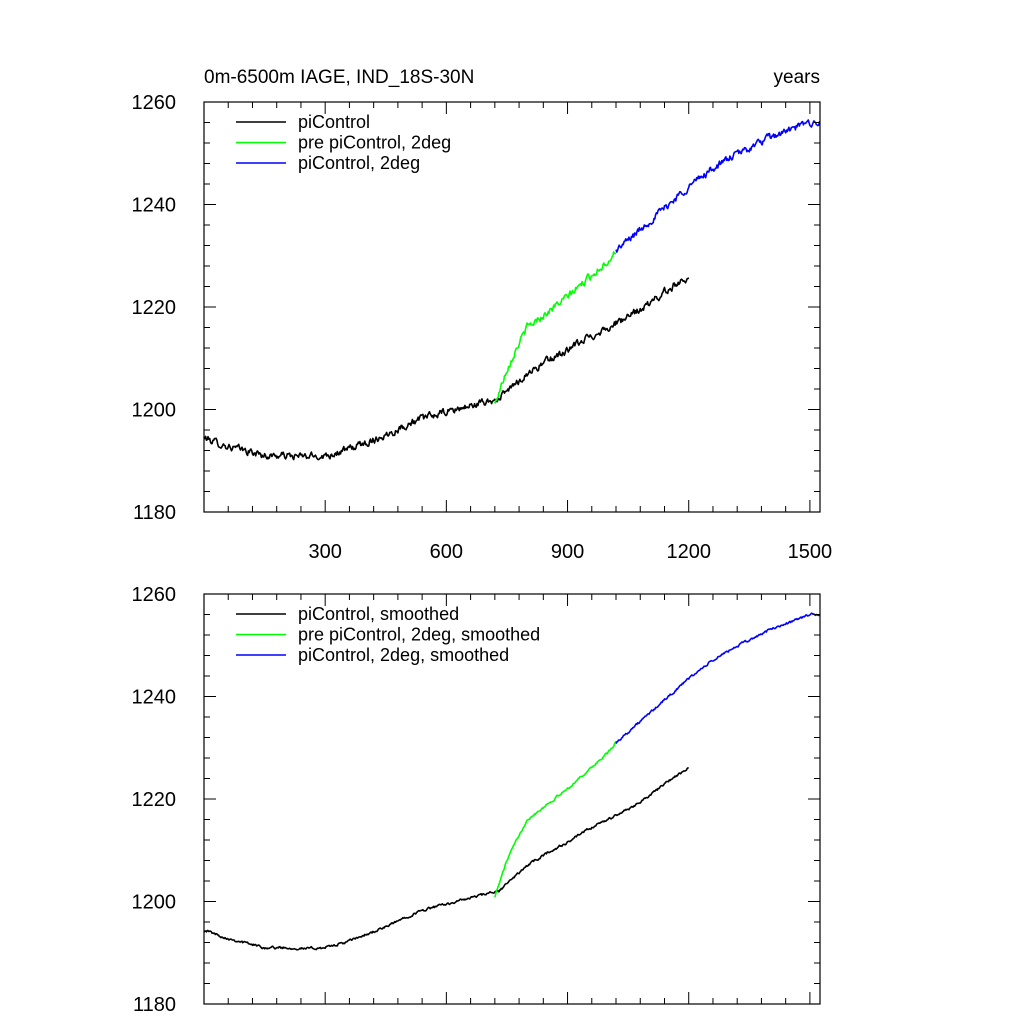 The height and width of the screenshot is (1024, 1024). What do you see at coordinates (374, 143) in the screenshot?
I see `legend-label: pre piControl, 2deg` at bounding box center [374, 143].